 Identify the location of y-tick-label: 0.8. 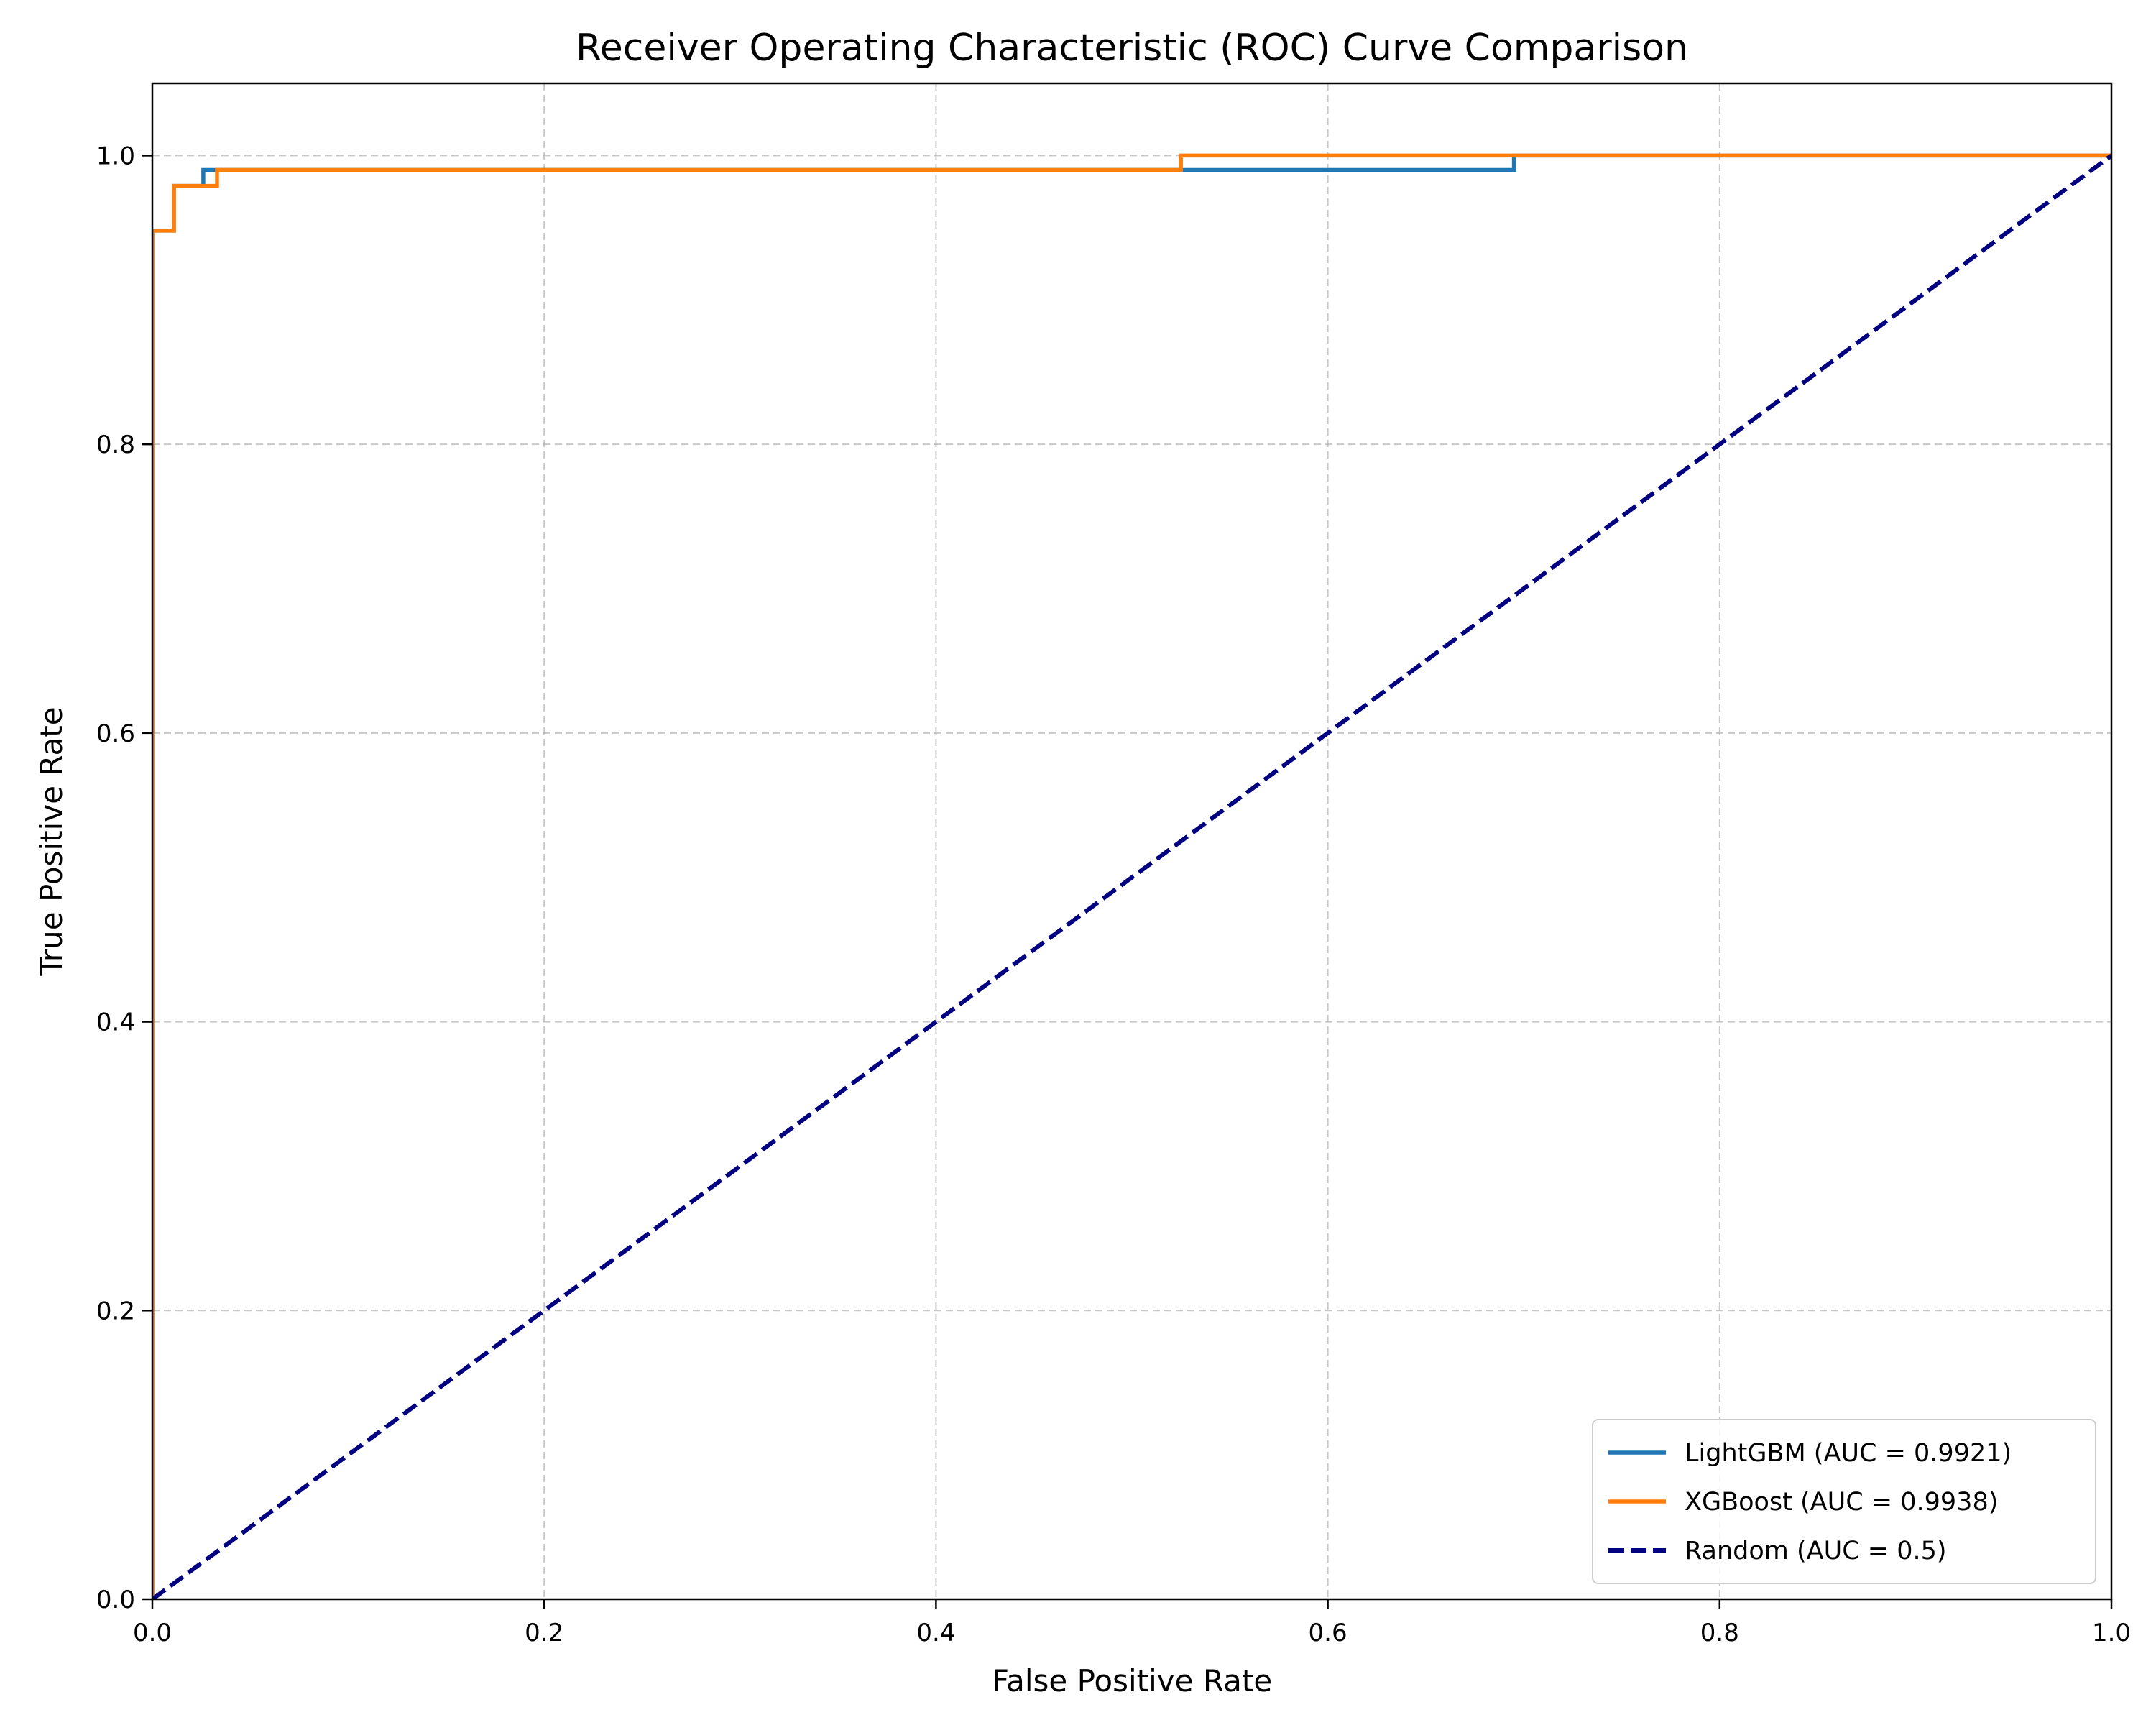
(116, 445).